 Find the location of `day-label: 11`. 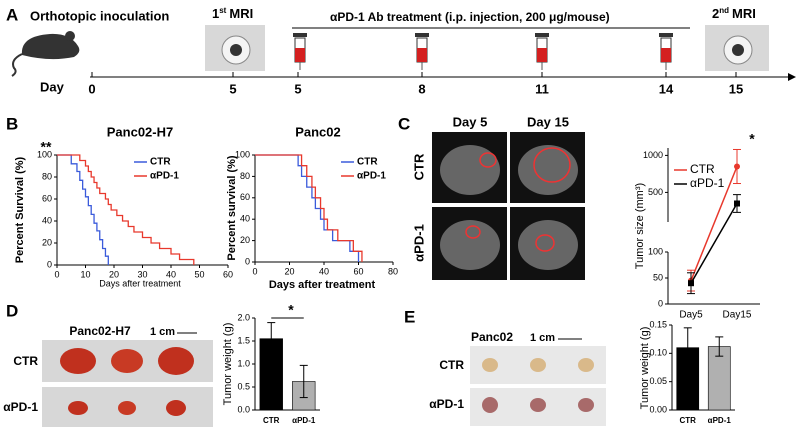

day-label: 11 is located at coordinates (542, 88).